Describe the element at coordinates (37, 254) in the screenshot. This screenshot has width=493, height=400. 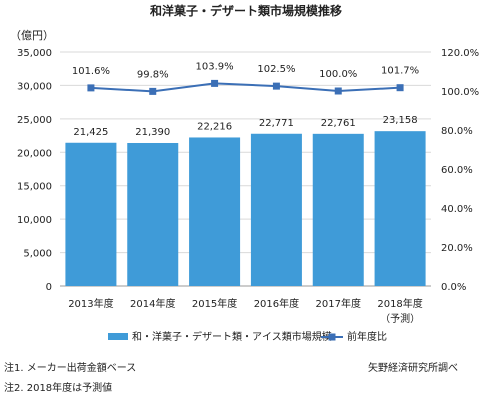
I see `left-tick-label: 5,000` at that location.